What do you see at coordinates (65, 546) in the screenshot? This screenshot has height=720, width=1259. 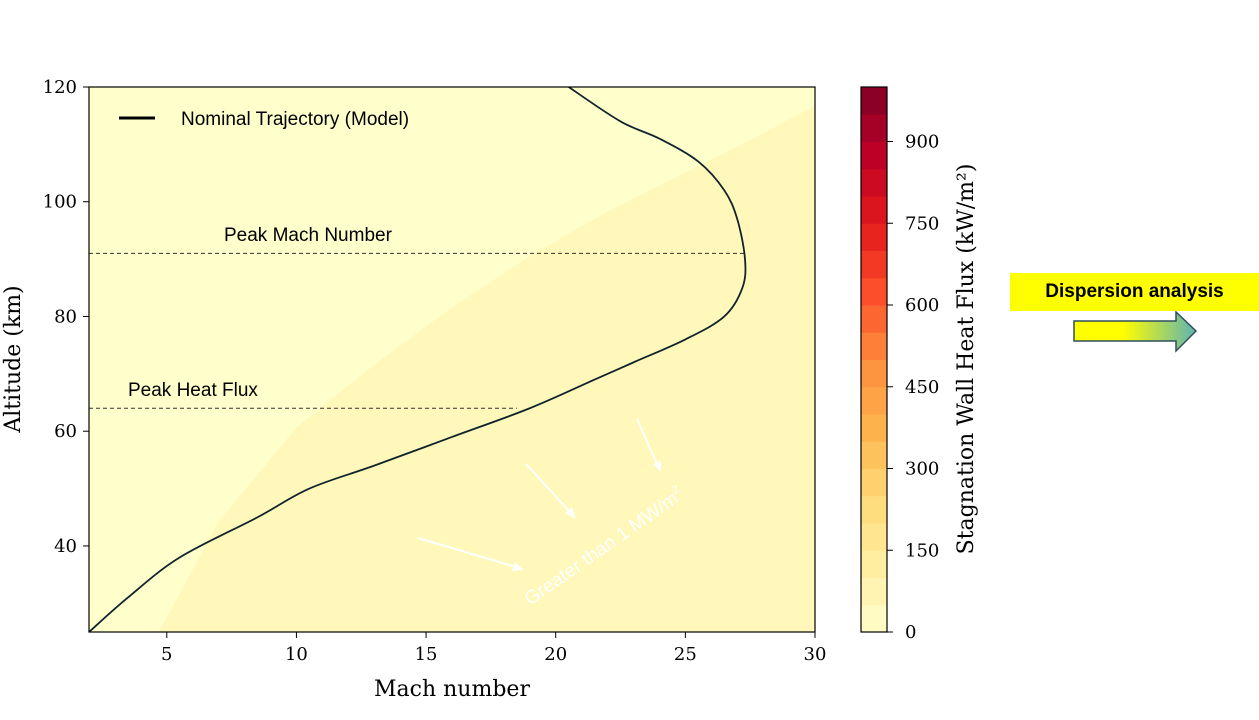 I see `y-tick-label: 40` at bounding box center [65, 546].